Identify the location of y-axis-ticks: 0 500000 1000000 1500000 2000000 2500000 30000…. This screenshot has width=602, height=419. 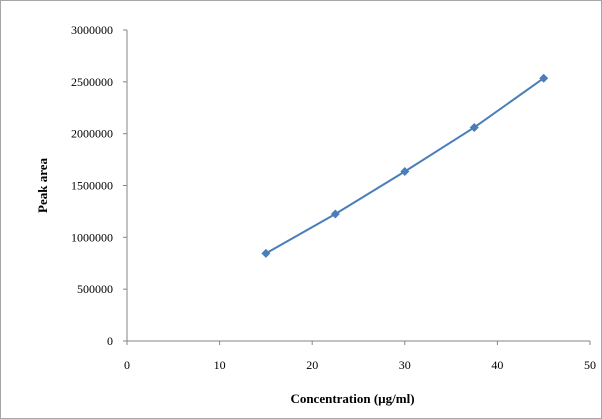
(99, 185).